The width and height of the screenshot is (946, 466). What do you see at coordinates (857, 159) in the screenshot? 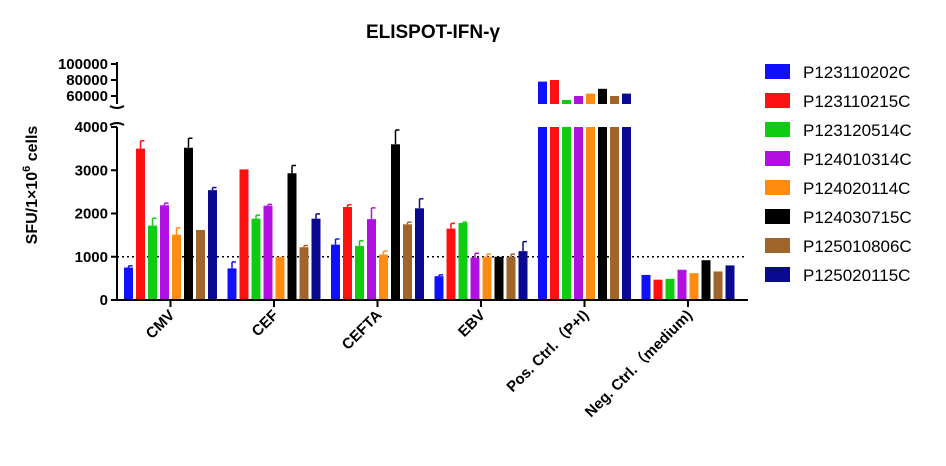
I see `legend-label: P124010314C` at bounding box center [857, 159].